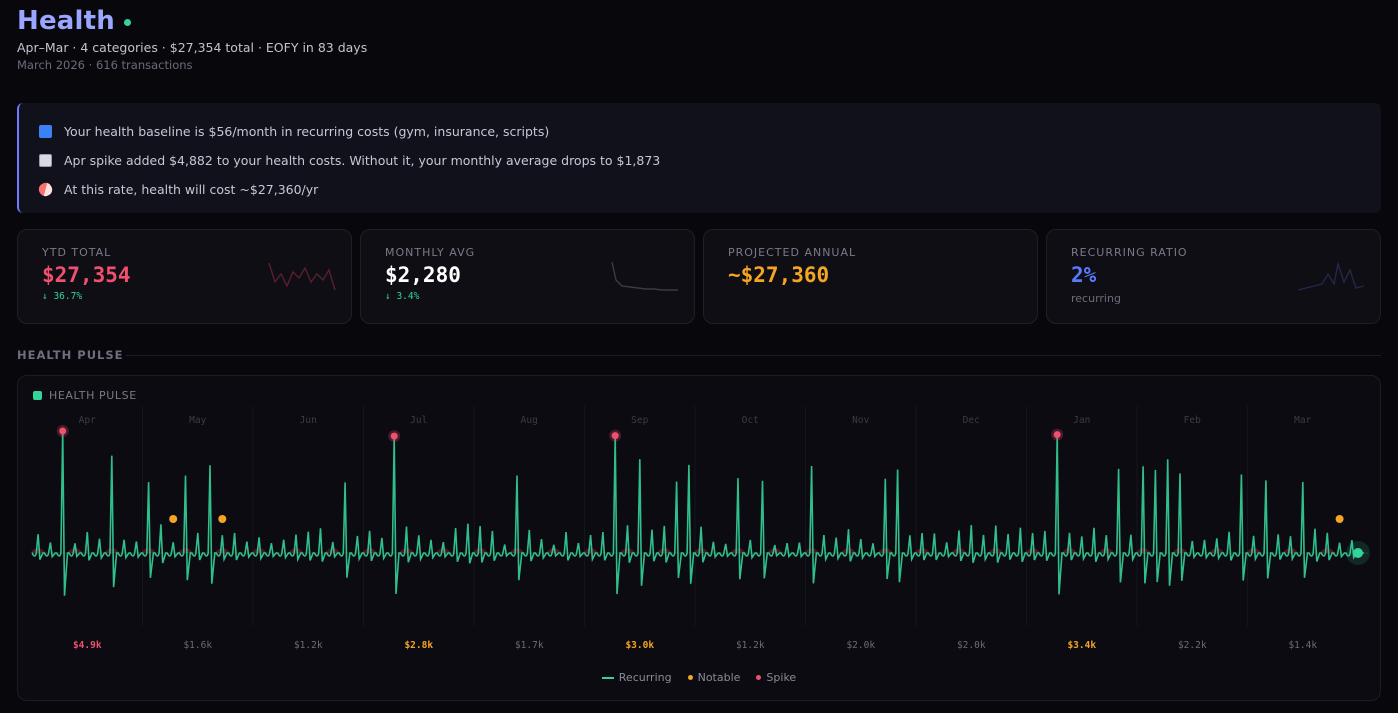 This screenshot has height=713, width=1398. What do you see at coordinates (86, 275) in the screenshot?
I see `card-value: $27,354` at bounding box center [86, 275].